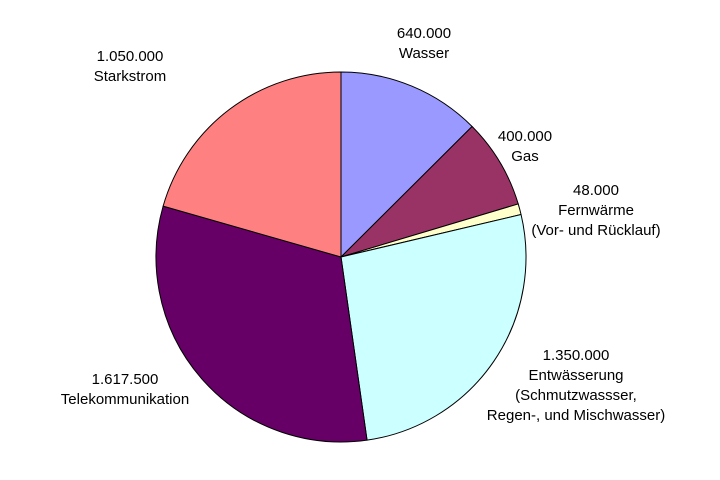 The image size is (720, 480). What do you see at coordinates (576, 415) in the screenshot?
I see `slice-category-label: Regen-, und Mischwasser)` at bounding box center [576, 415].